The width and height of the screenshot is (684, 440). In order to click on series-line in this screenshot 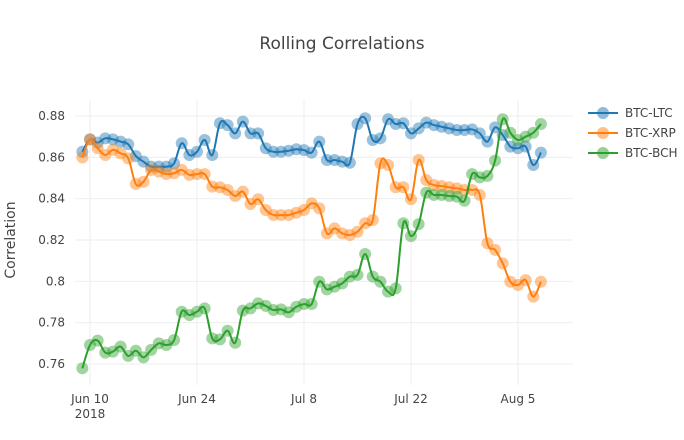, I will do `click(311, 142)`.